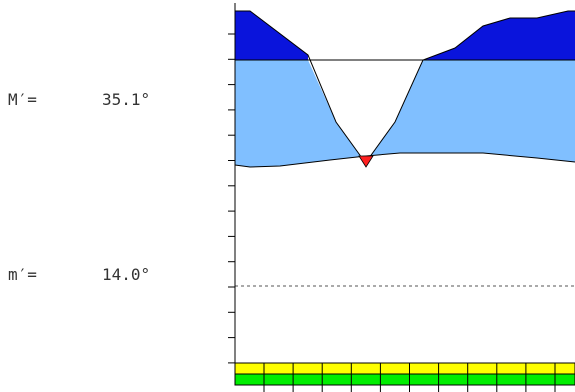 The width and height of the screenshot is (575, 392). Describe the element at coordinates (271, 35) in the screenshot. I see `dark-blue-region` at that location.